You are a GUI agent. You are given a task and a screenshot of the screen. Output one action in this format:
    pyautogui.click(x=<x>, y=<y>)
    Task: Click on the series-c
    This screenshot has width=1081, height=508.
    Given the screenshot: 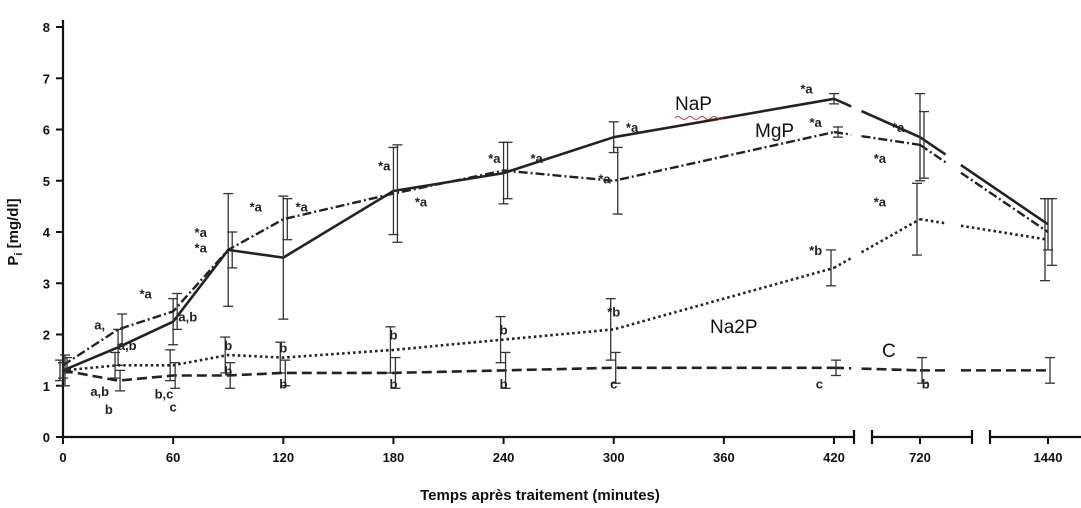 What is the action you would take?
    pyautogui.click(x=557, y=371)
    